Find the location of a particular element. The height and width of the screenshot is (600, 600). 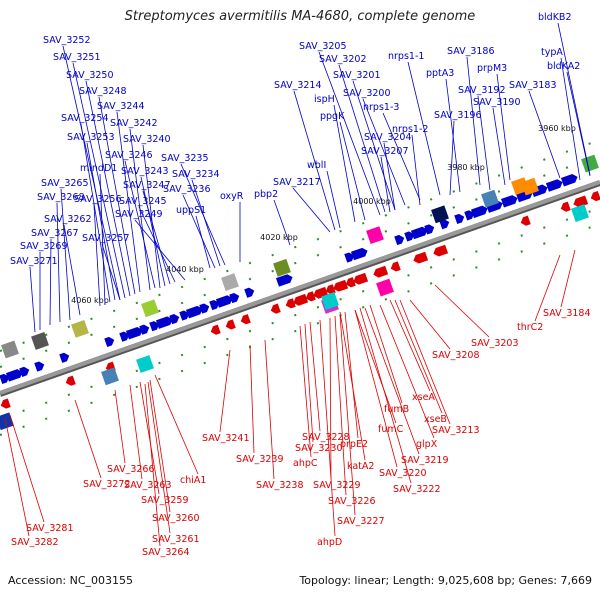

gene-label-forward: SAV_3236 is located at coordinates (187, 189).